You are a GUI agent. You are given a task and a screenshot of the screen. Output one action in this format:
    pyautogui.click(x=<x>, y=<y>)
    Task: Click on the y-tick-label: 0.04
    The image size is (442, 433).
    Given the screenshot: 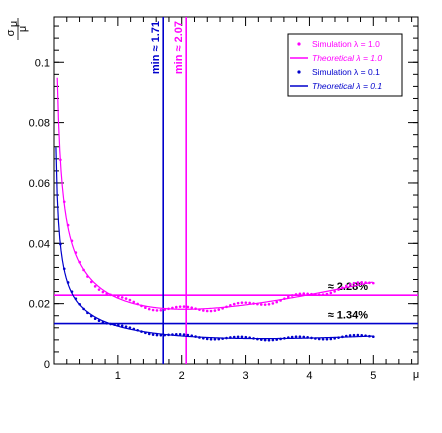 What is the action you would take?
    pyautogui.click(x=39, y=244)
    